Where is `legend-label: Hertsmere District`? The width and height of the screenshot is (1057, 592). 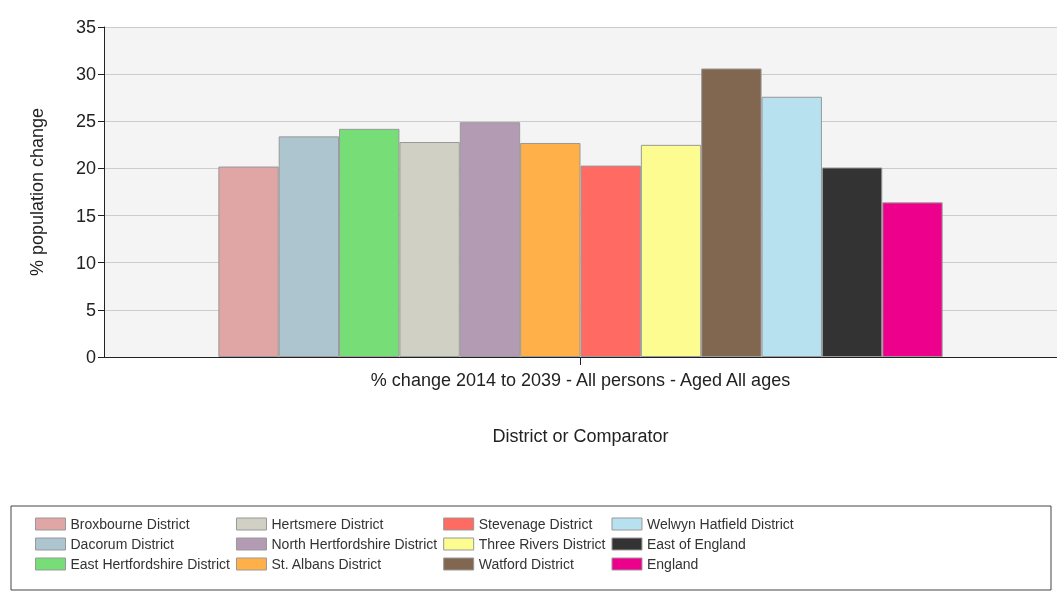
legend-label: Hertsmere District is located at coordinates (327, 524).